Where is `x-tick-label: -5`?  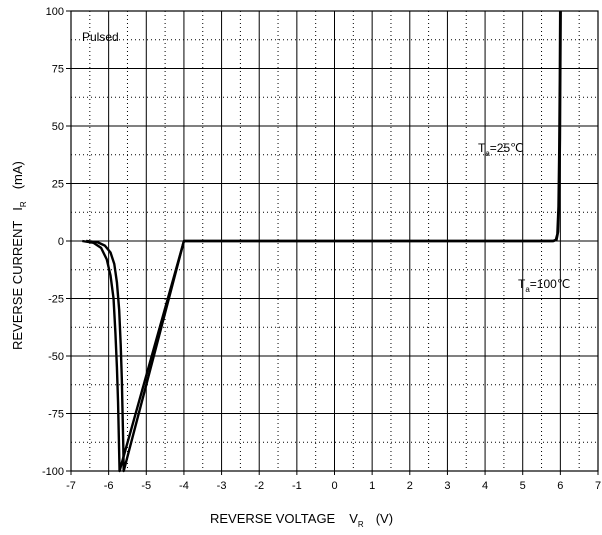
x-tick-label: -5 is located at coordinates (146, 486).